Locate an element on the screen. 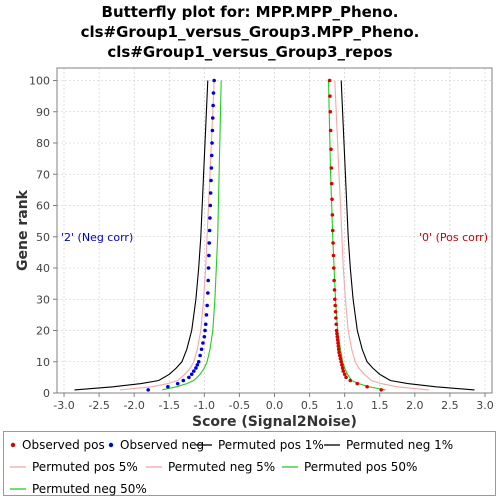 The width and height of the screenshot is (500, 500). x-tick-label: 1.5 is located at coordinates (380, 405).